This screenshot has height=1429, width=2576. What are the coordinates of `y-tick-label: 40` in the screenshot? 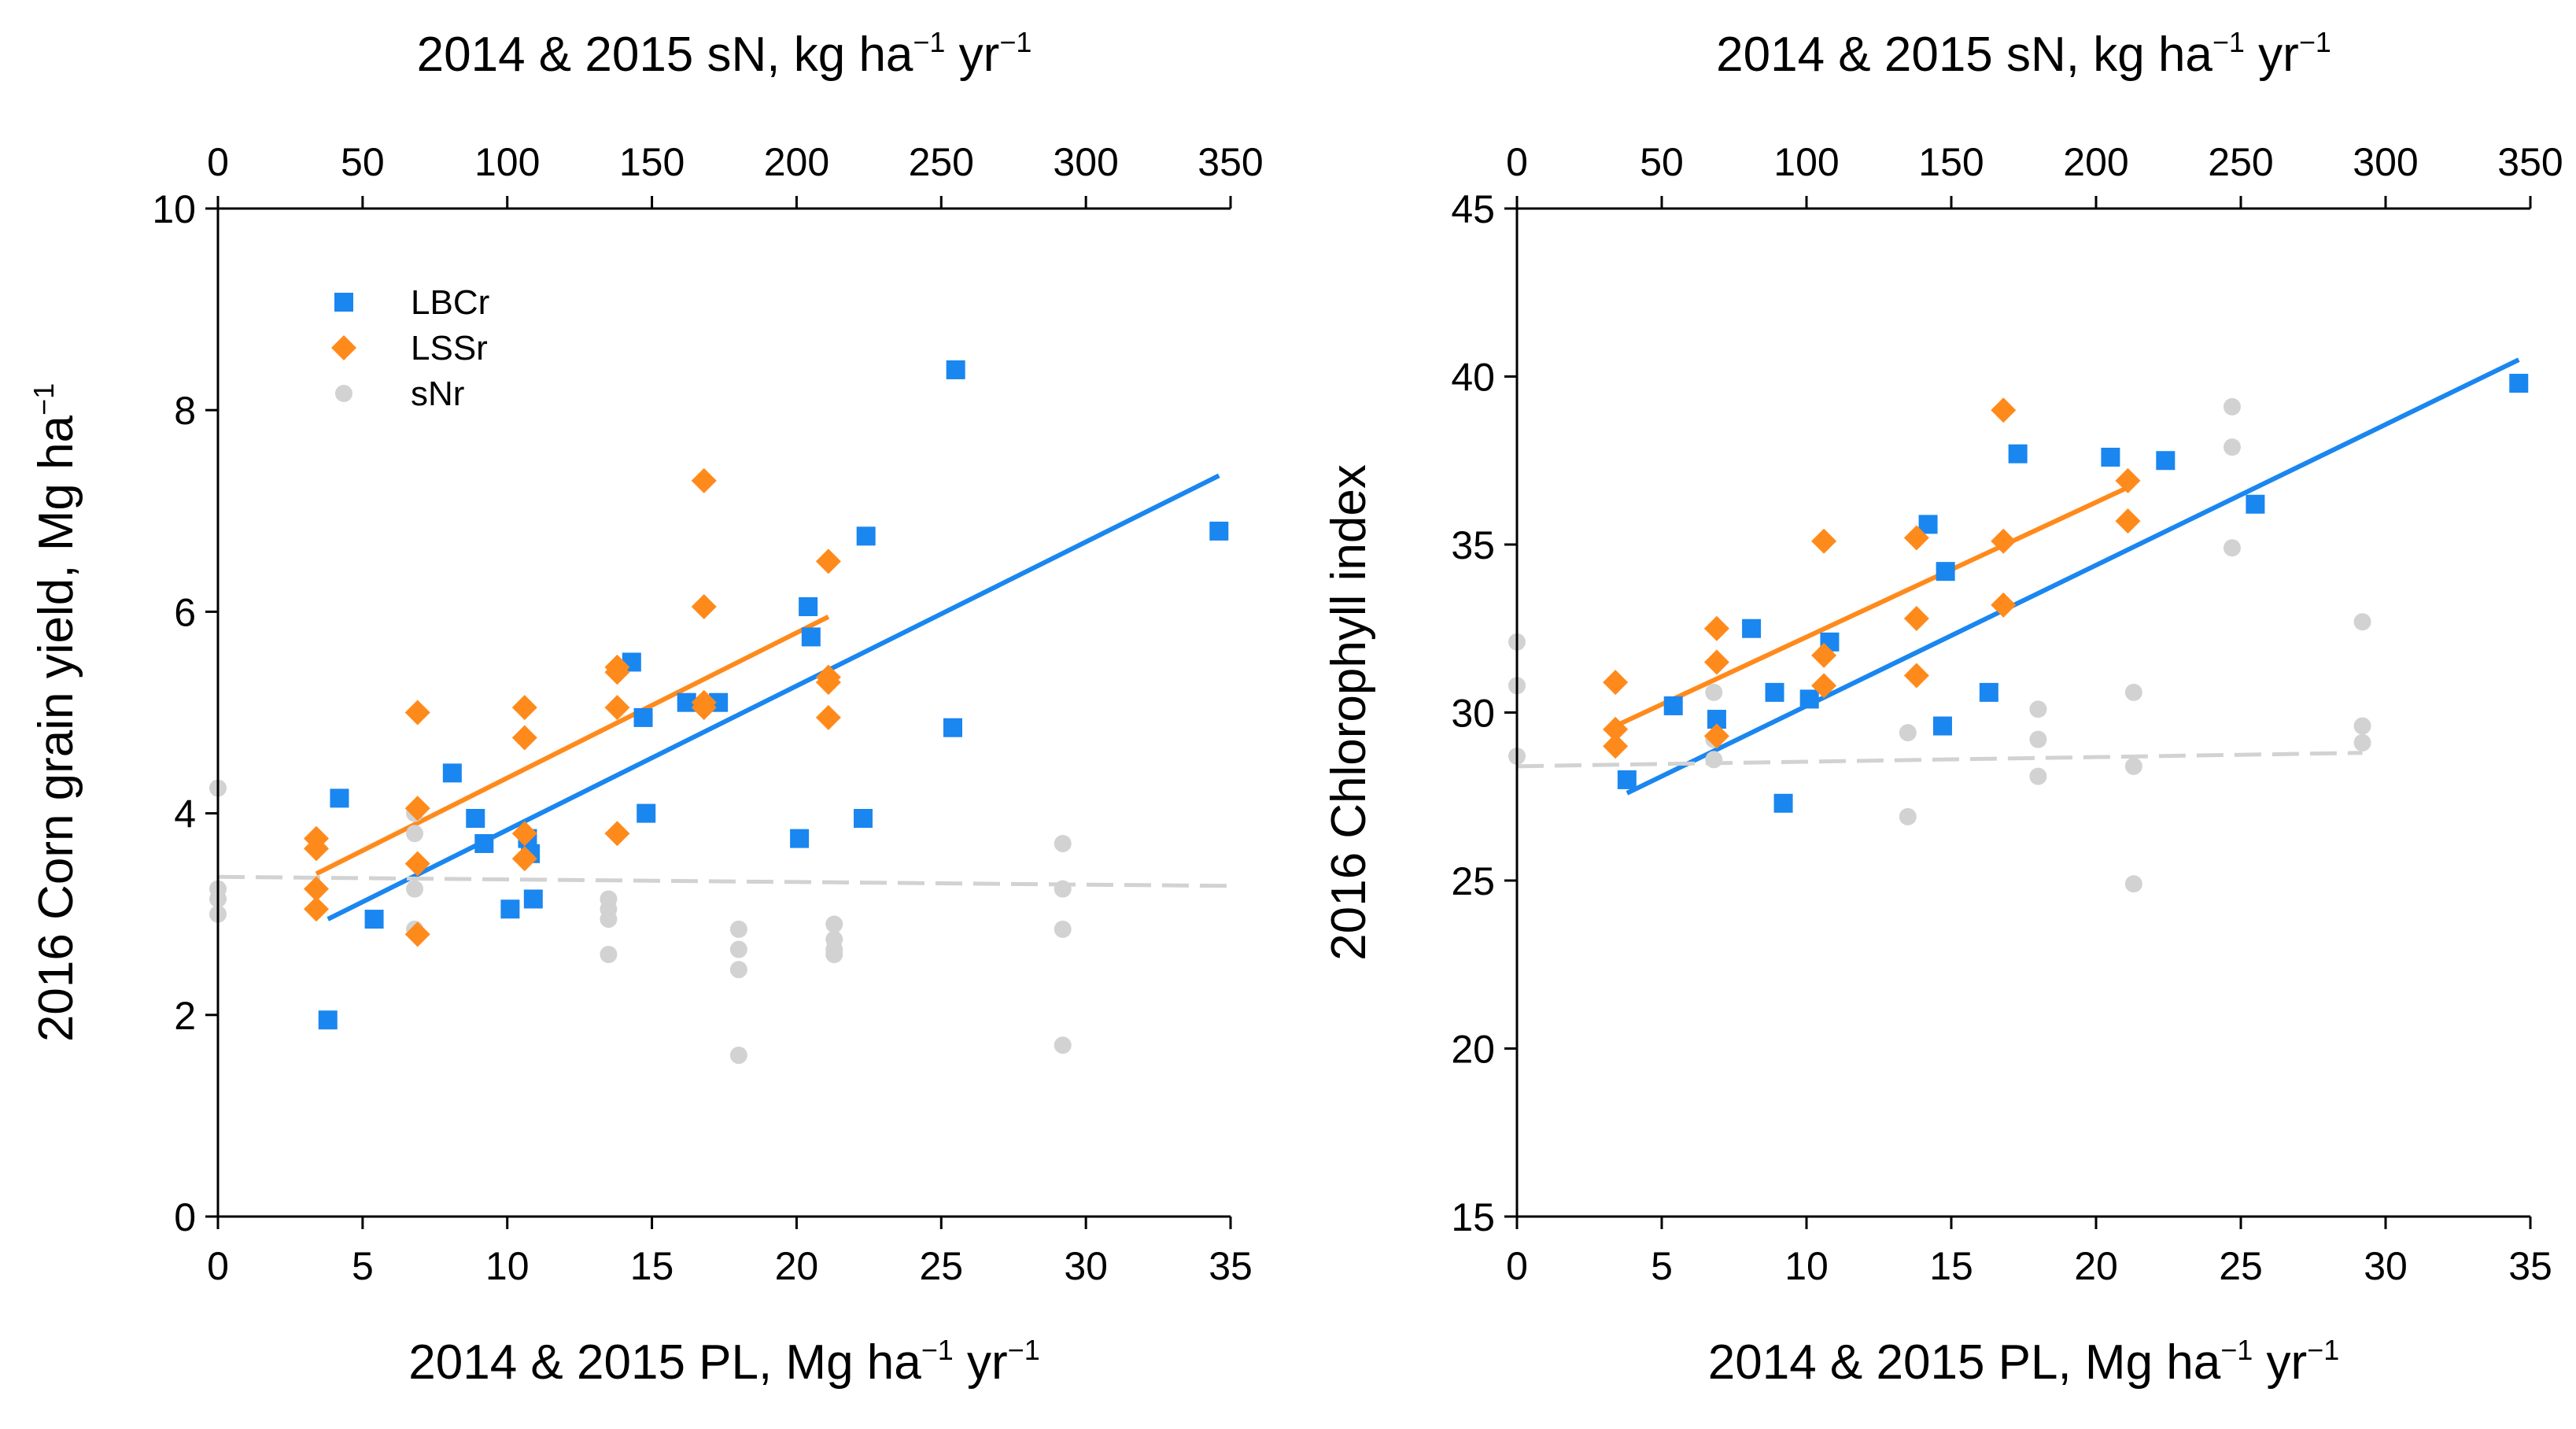 It's located at (1473, 378).